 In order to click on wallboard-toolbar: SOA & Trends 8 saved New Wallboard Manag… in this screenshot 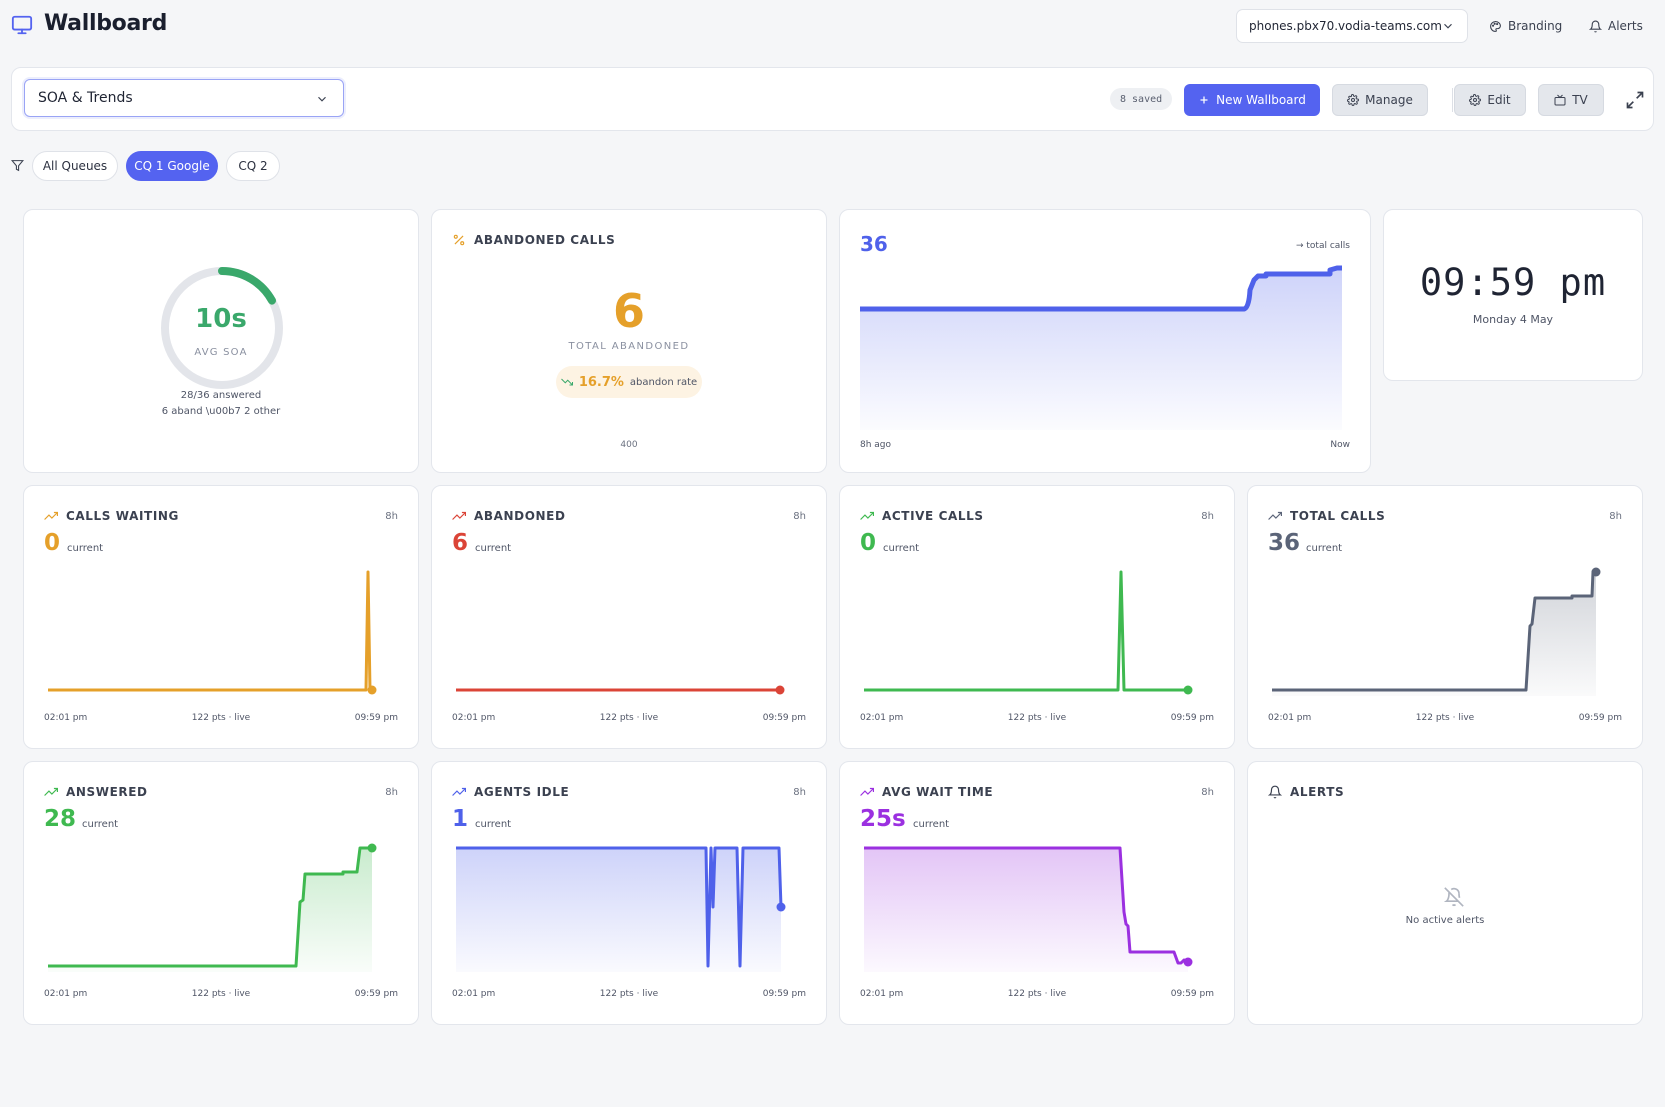, I will do `click(832, 99)`.